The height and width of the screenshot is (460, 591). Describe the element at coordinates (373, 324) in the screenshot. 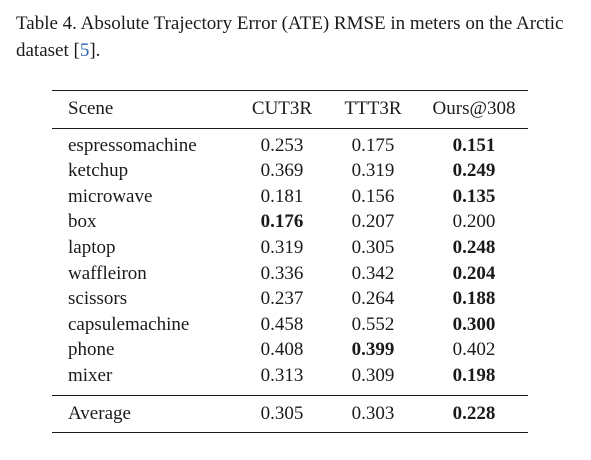

I see `cell-ttt3r: 0.552` at that location.